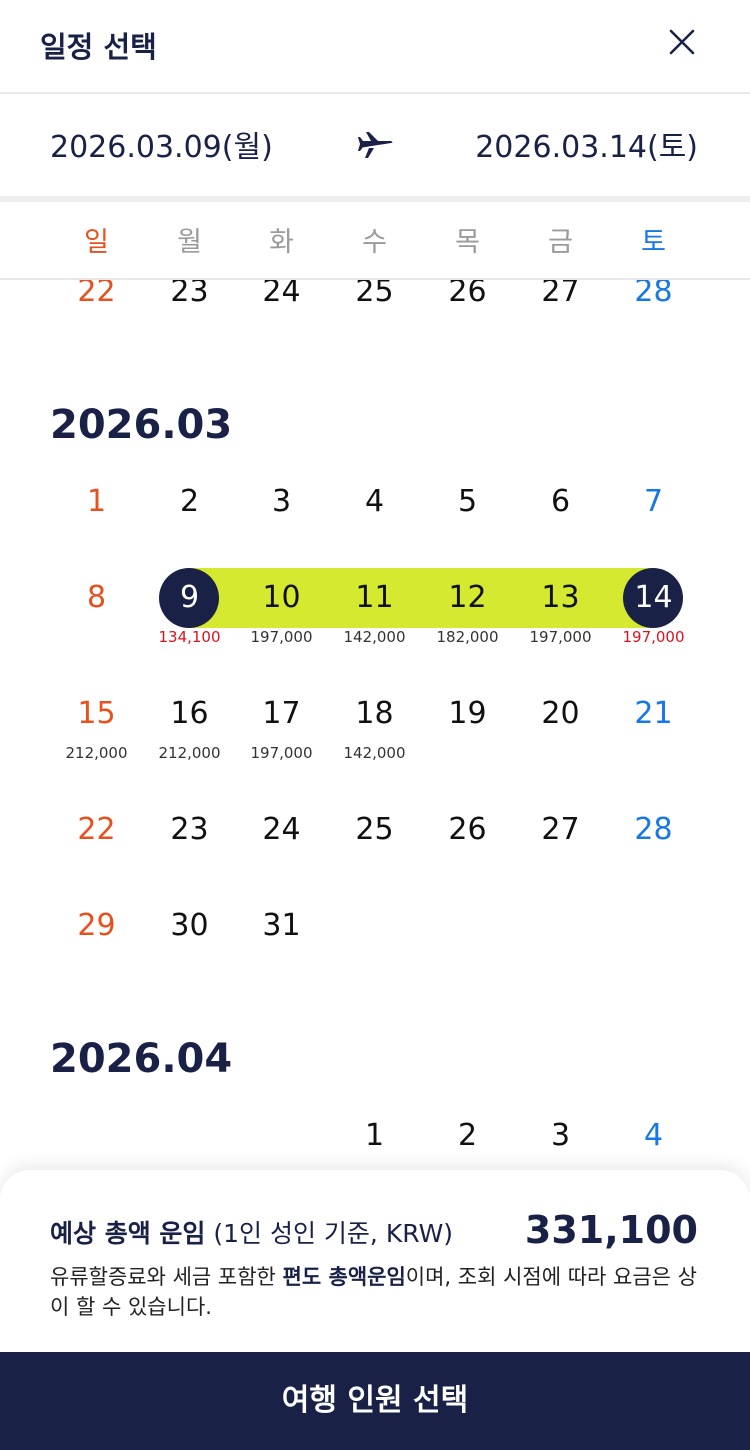 The height and width of the screenshot is (1450, 750). I want to click on fare-note-bold: 편도 총액운임, so click(344, 1277).